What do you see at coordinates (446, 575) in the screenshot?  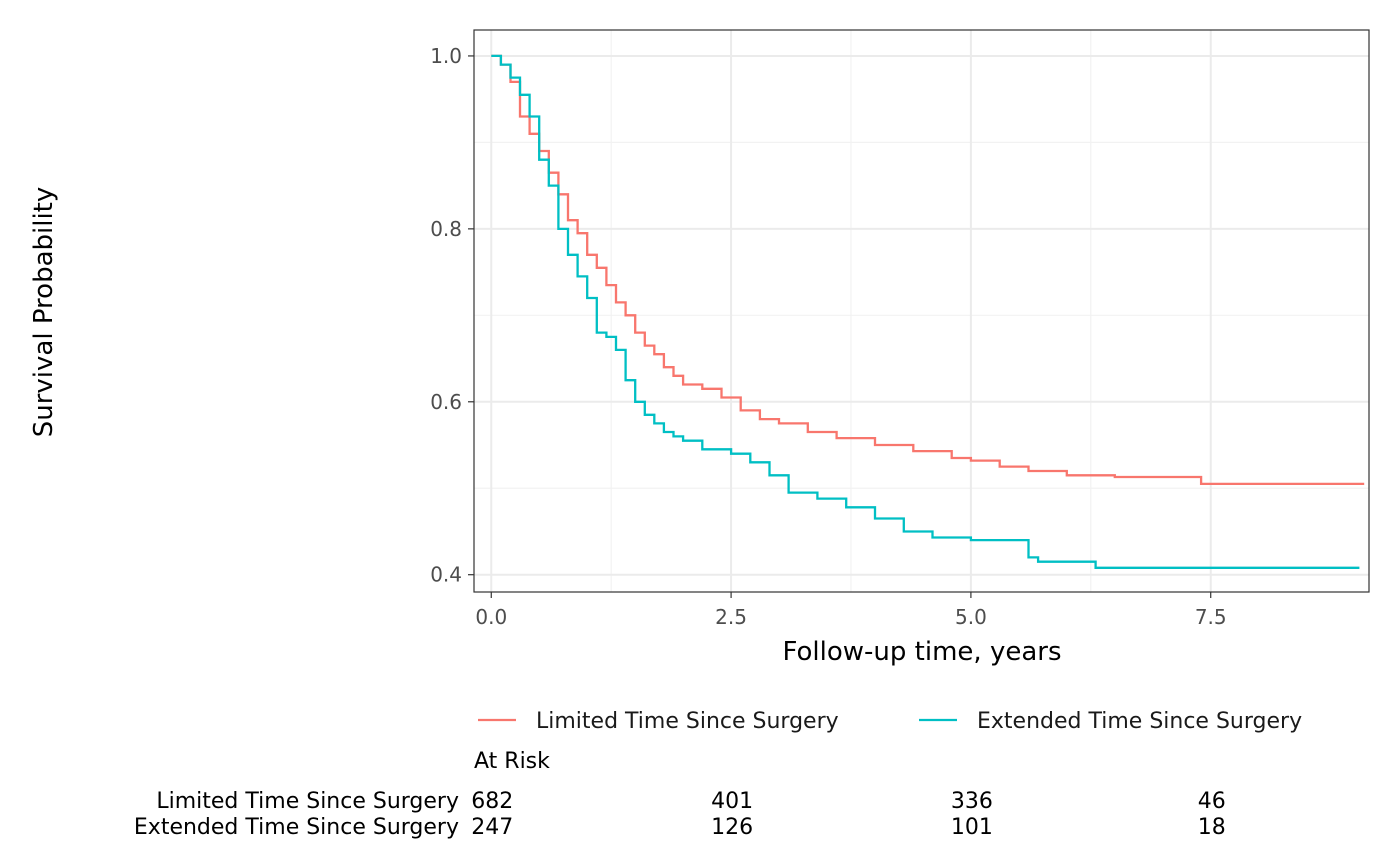 I see `y-tick-label: 0.4` at bounding box center [446, 575].